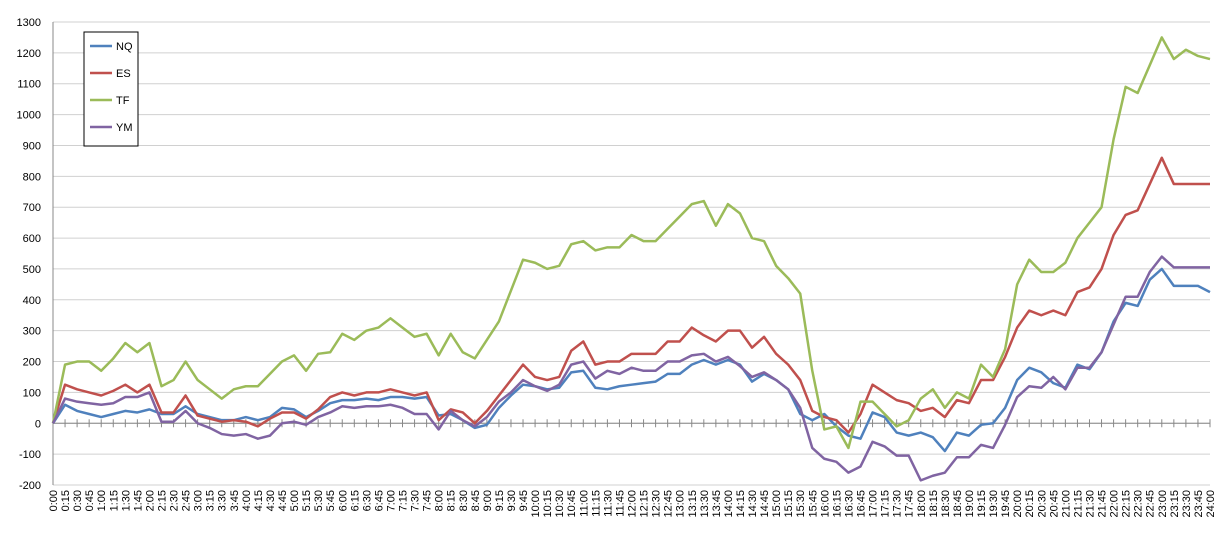 This screenshot has height=544, width=1230. I want to click on x-tick-label: 0:30, so click(78, 500).